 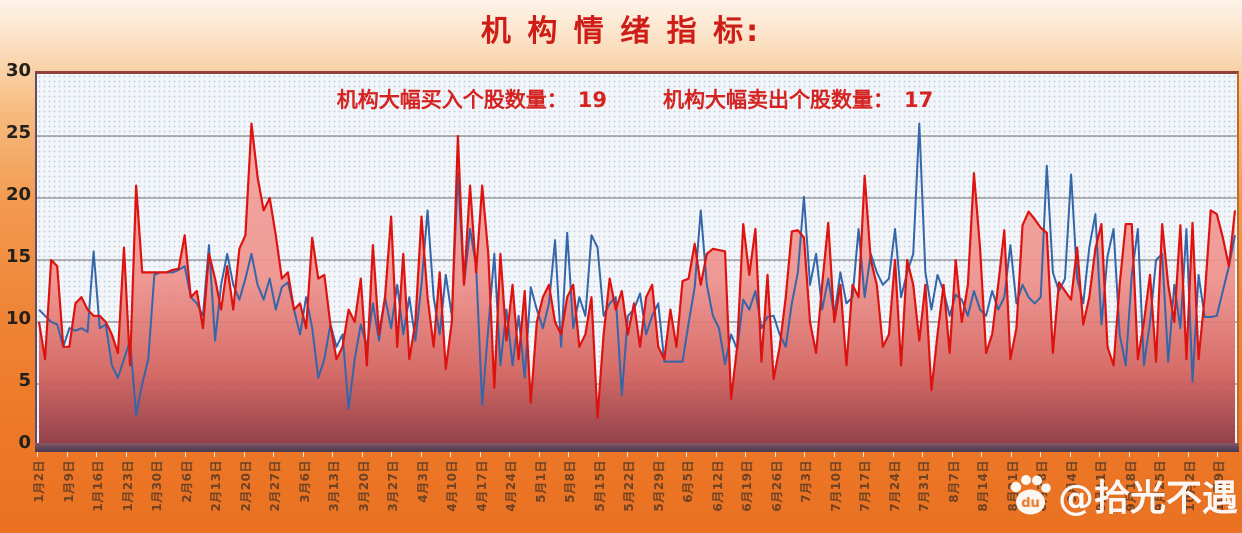 What do you see at coordinates (245, 486) in the screenshot?
I see `x-tick-label-8: 2月20日` at bounding box center [245, 486].